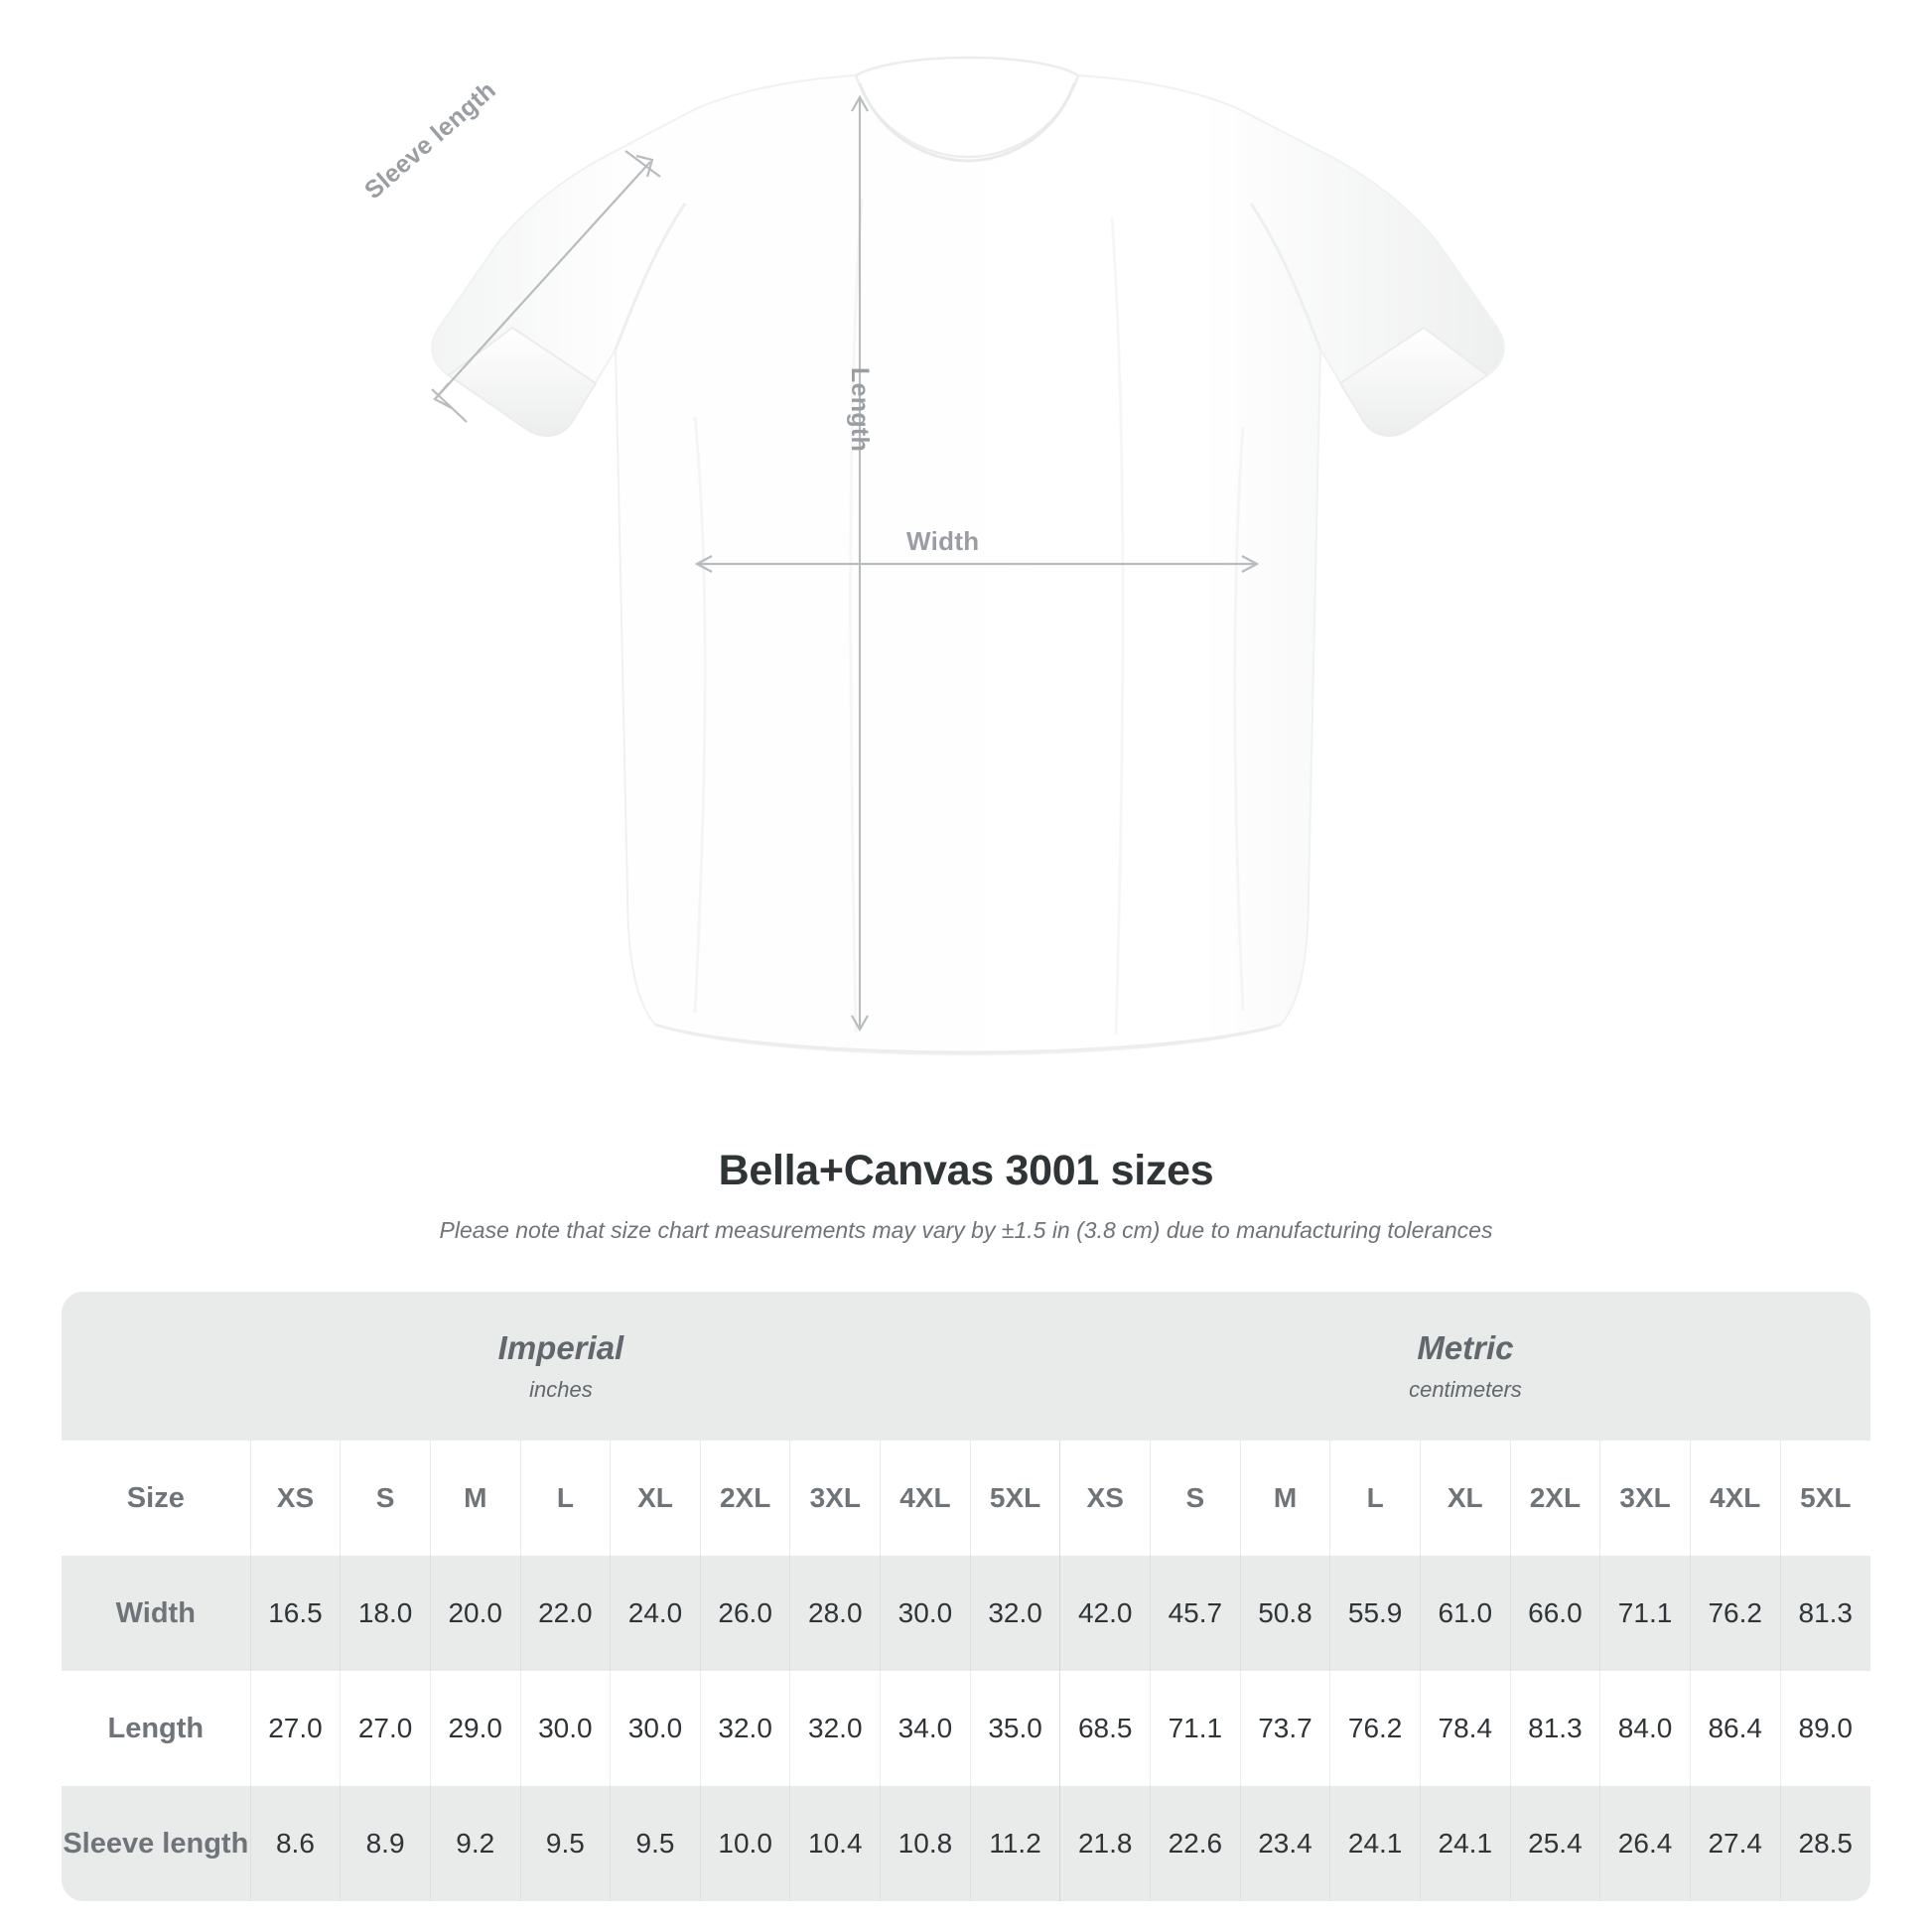  I want to click on cell-width-imperial-m: 20.0, so click(475, 1613).